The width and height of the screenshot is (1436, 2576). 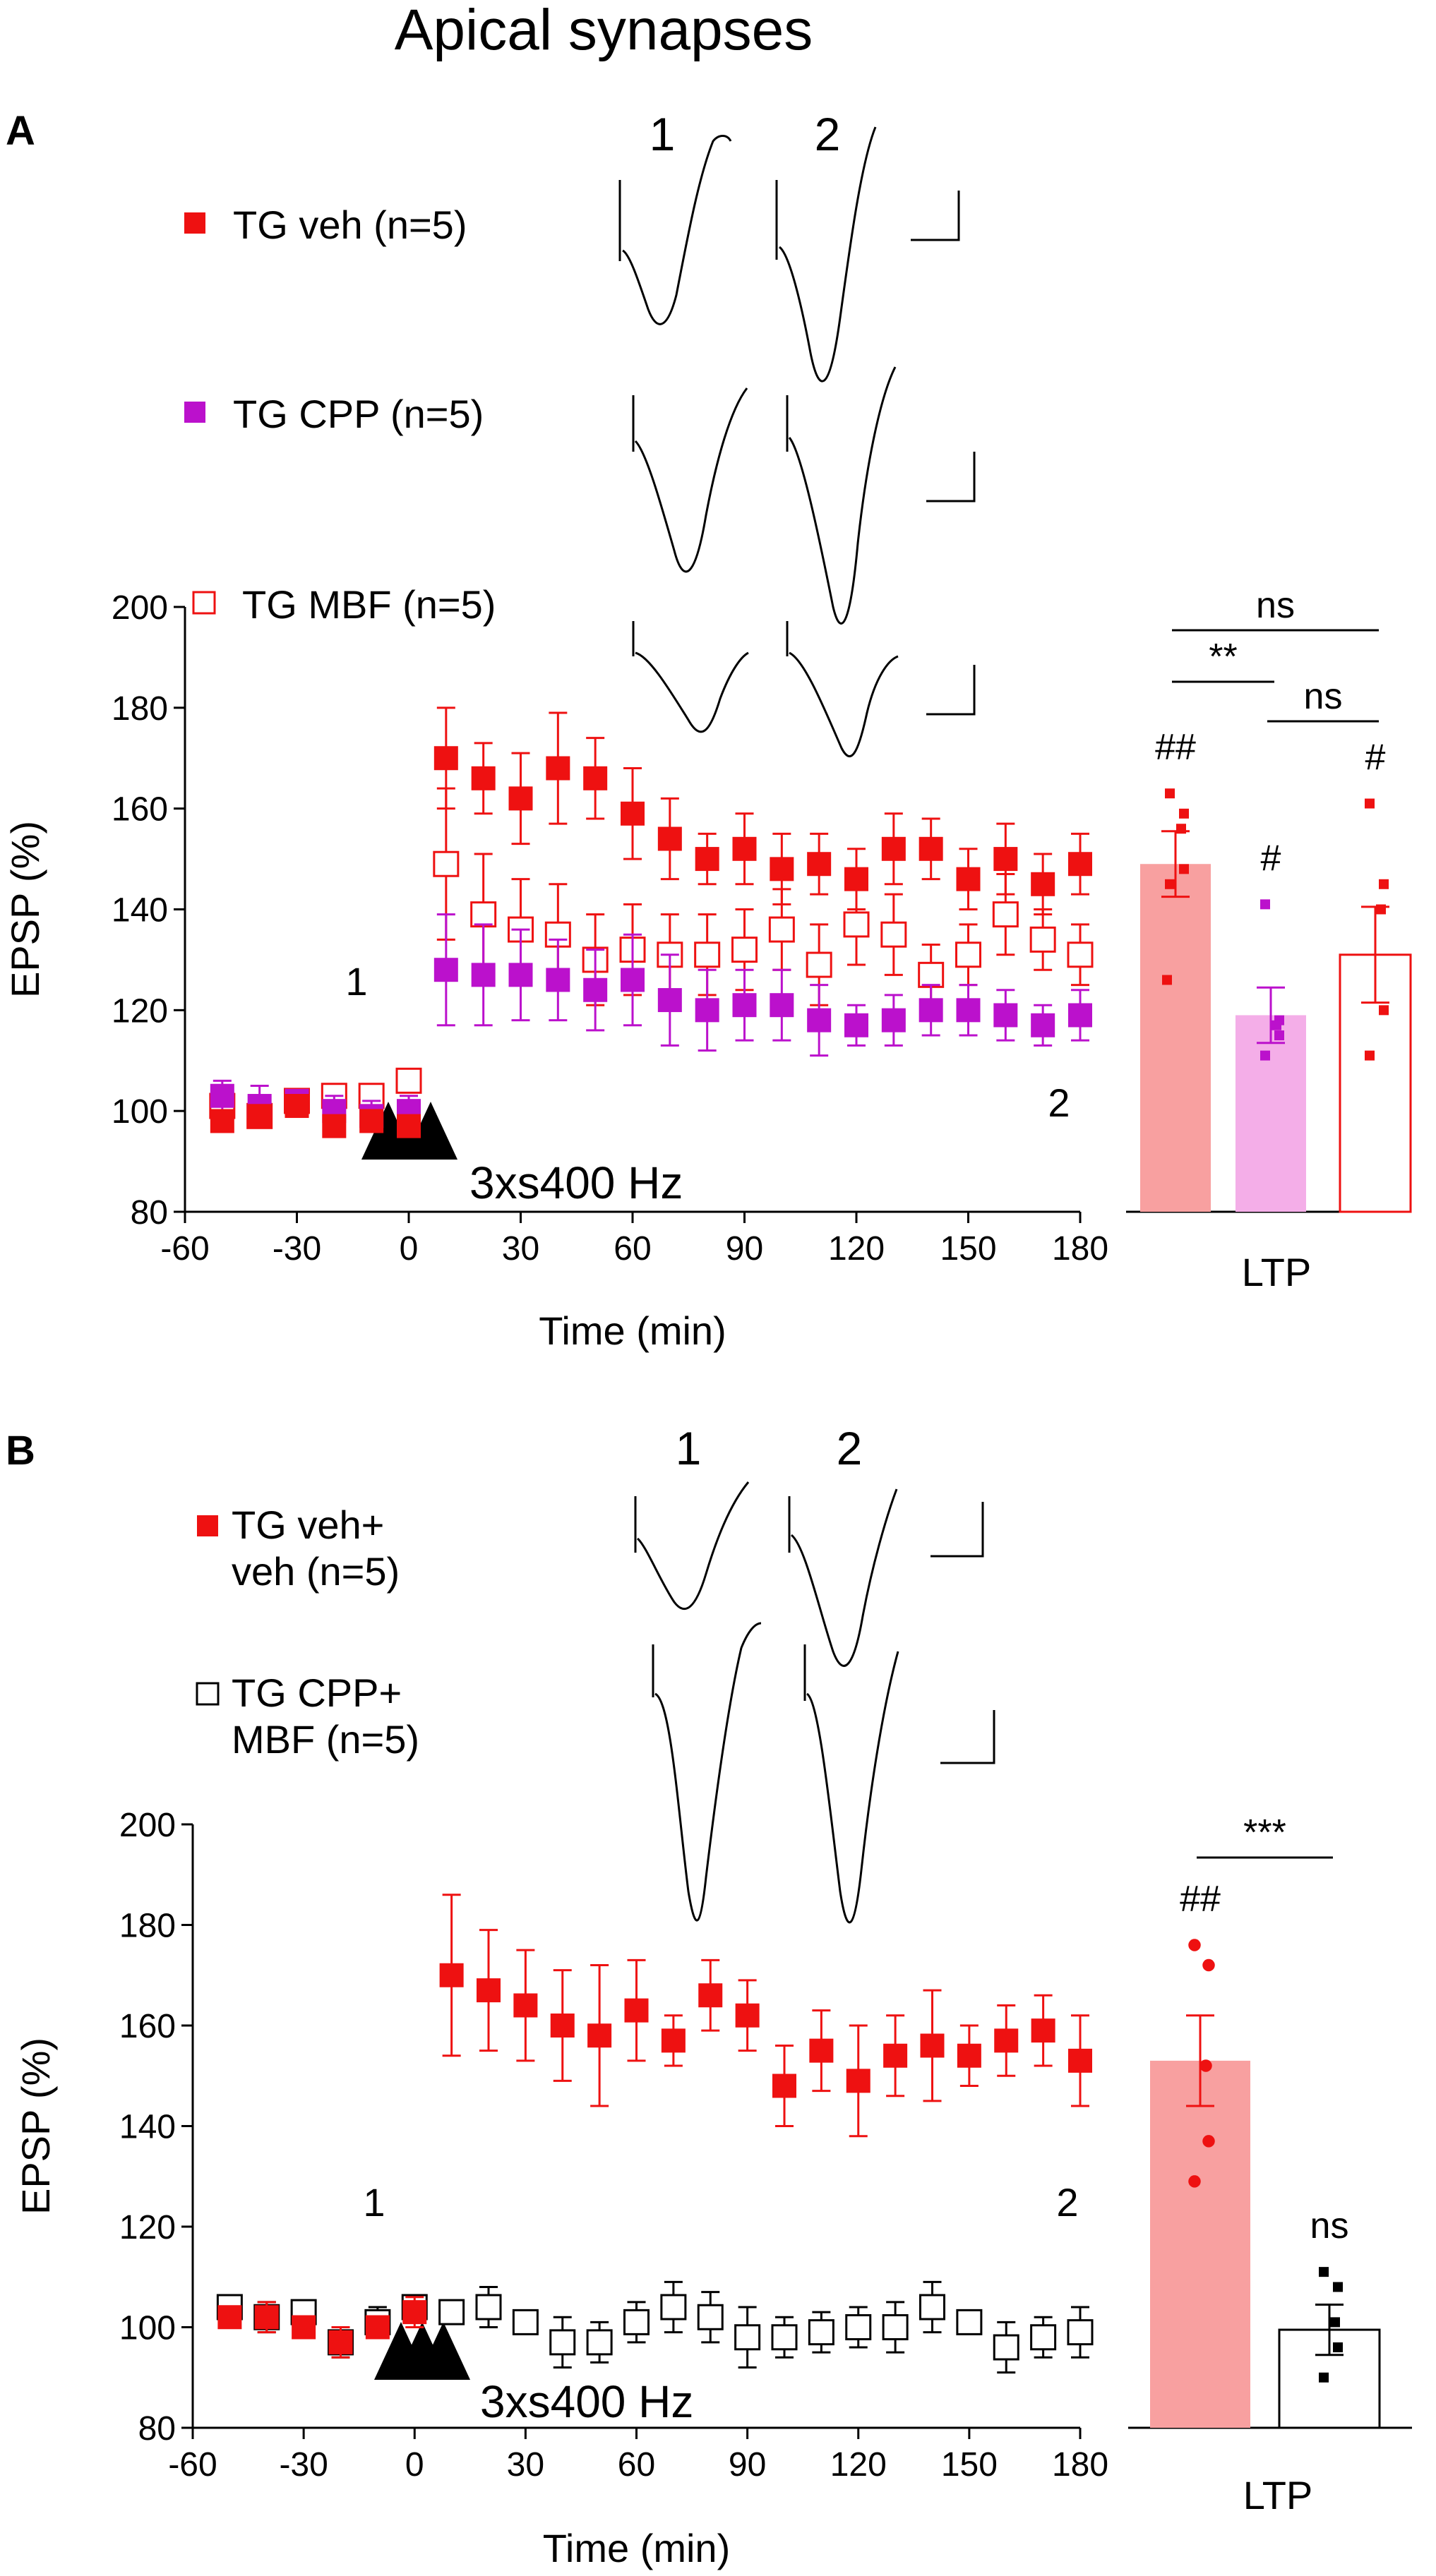 What do you see at coordinates (1067, 2202) in the screenshot?
I see `post-marker-label: 2` at bounding box center [1067, 2202].